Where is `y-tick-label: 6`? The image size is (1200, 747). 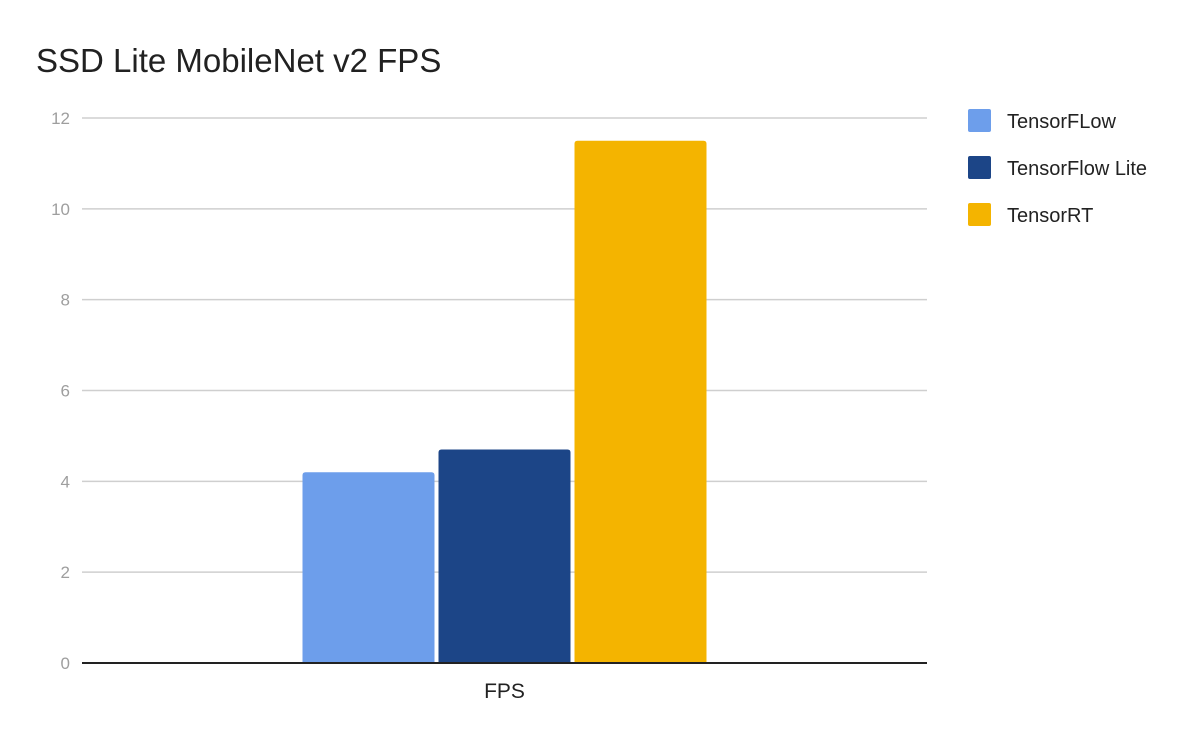
y-tick-label: 6 is located at coordinates (65, 391).